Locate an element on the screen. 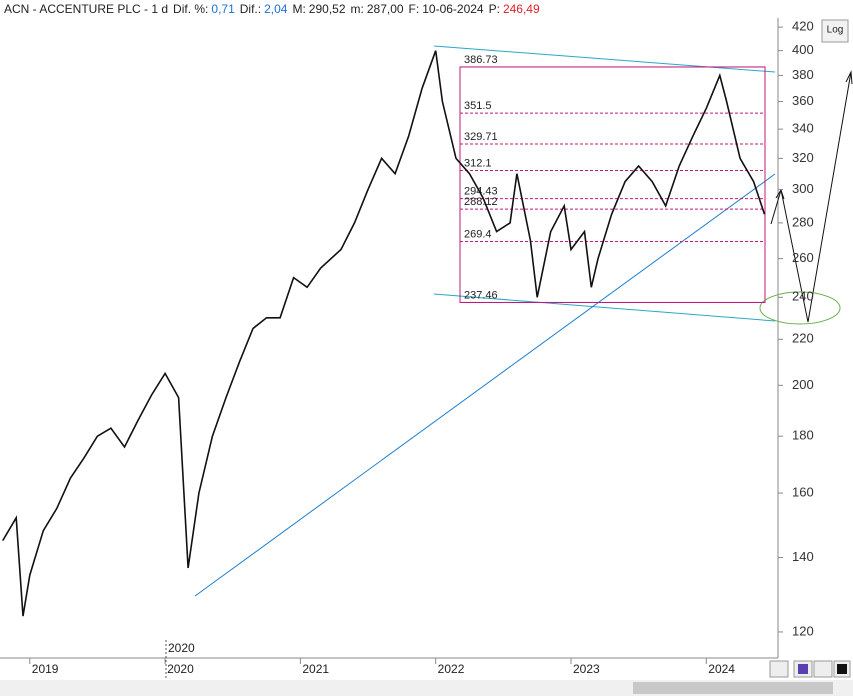  projection-arrow is located at coordinates (811, 197).